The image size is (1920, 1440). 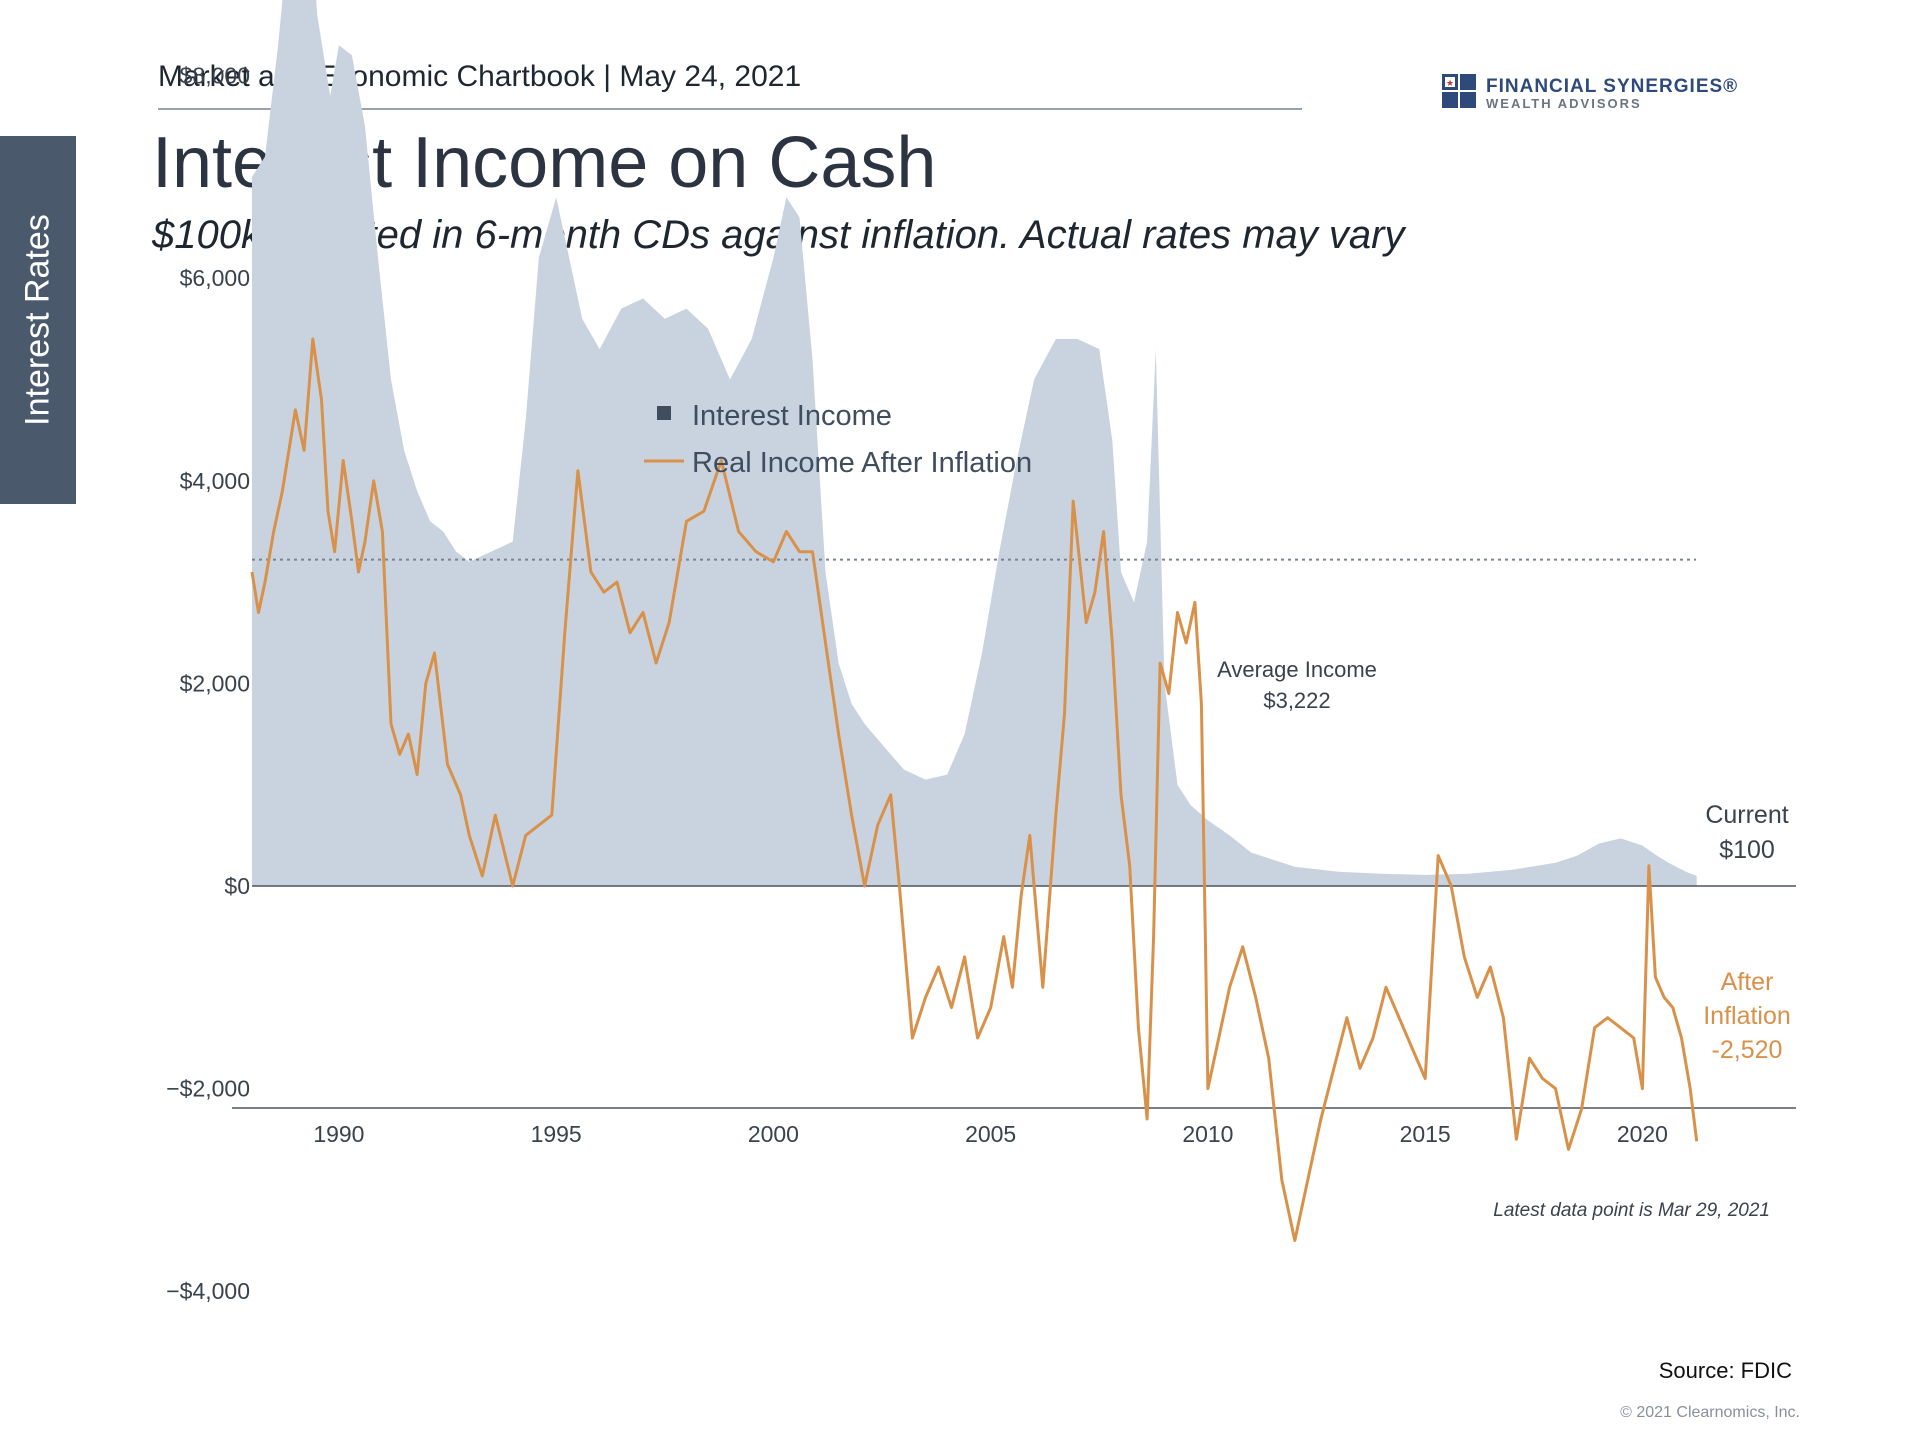 What do you see at coordinates (215, 683) in the screenshot?
I see `y-tick-label: $2,000` at bounding box center [215, 683].